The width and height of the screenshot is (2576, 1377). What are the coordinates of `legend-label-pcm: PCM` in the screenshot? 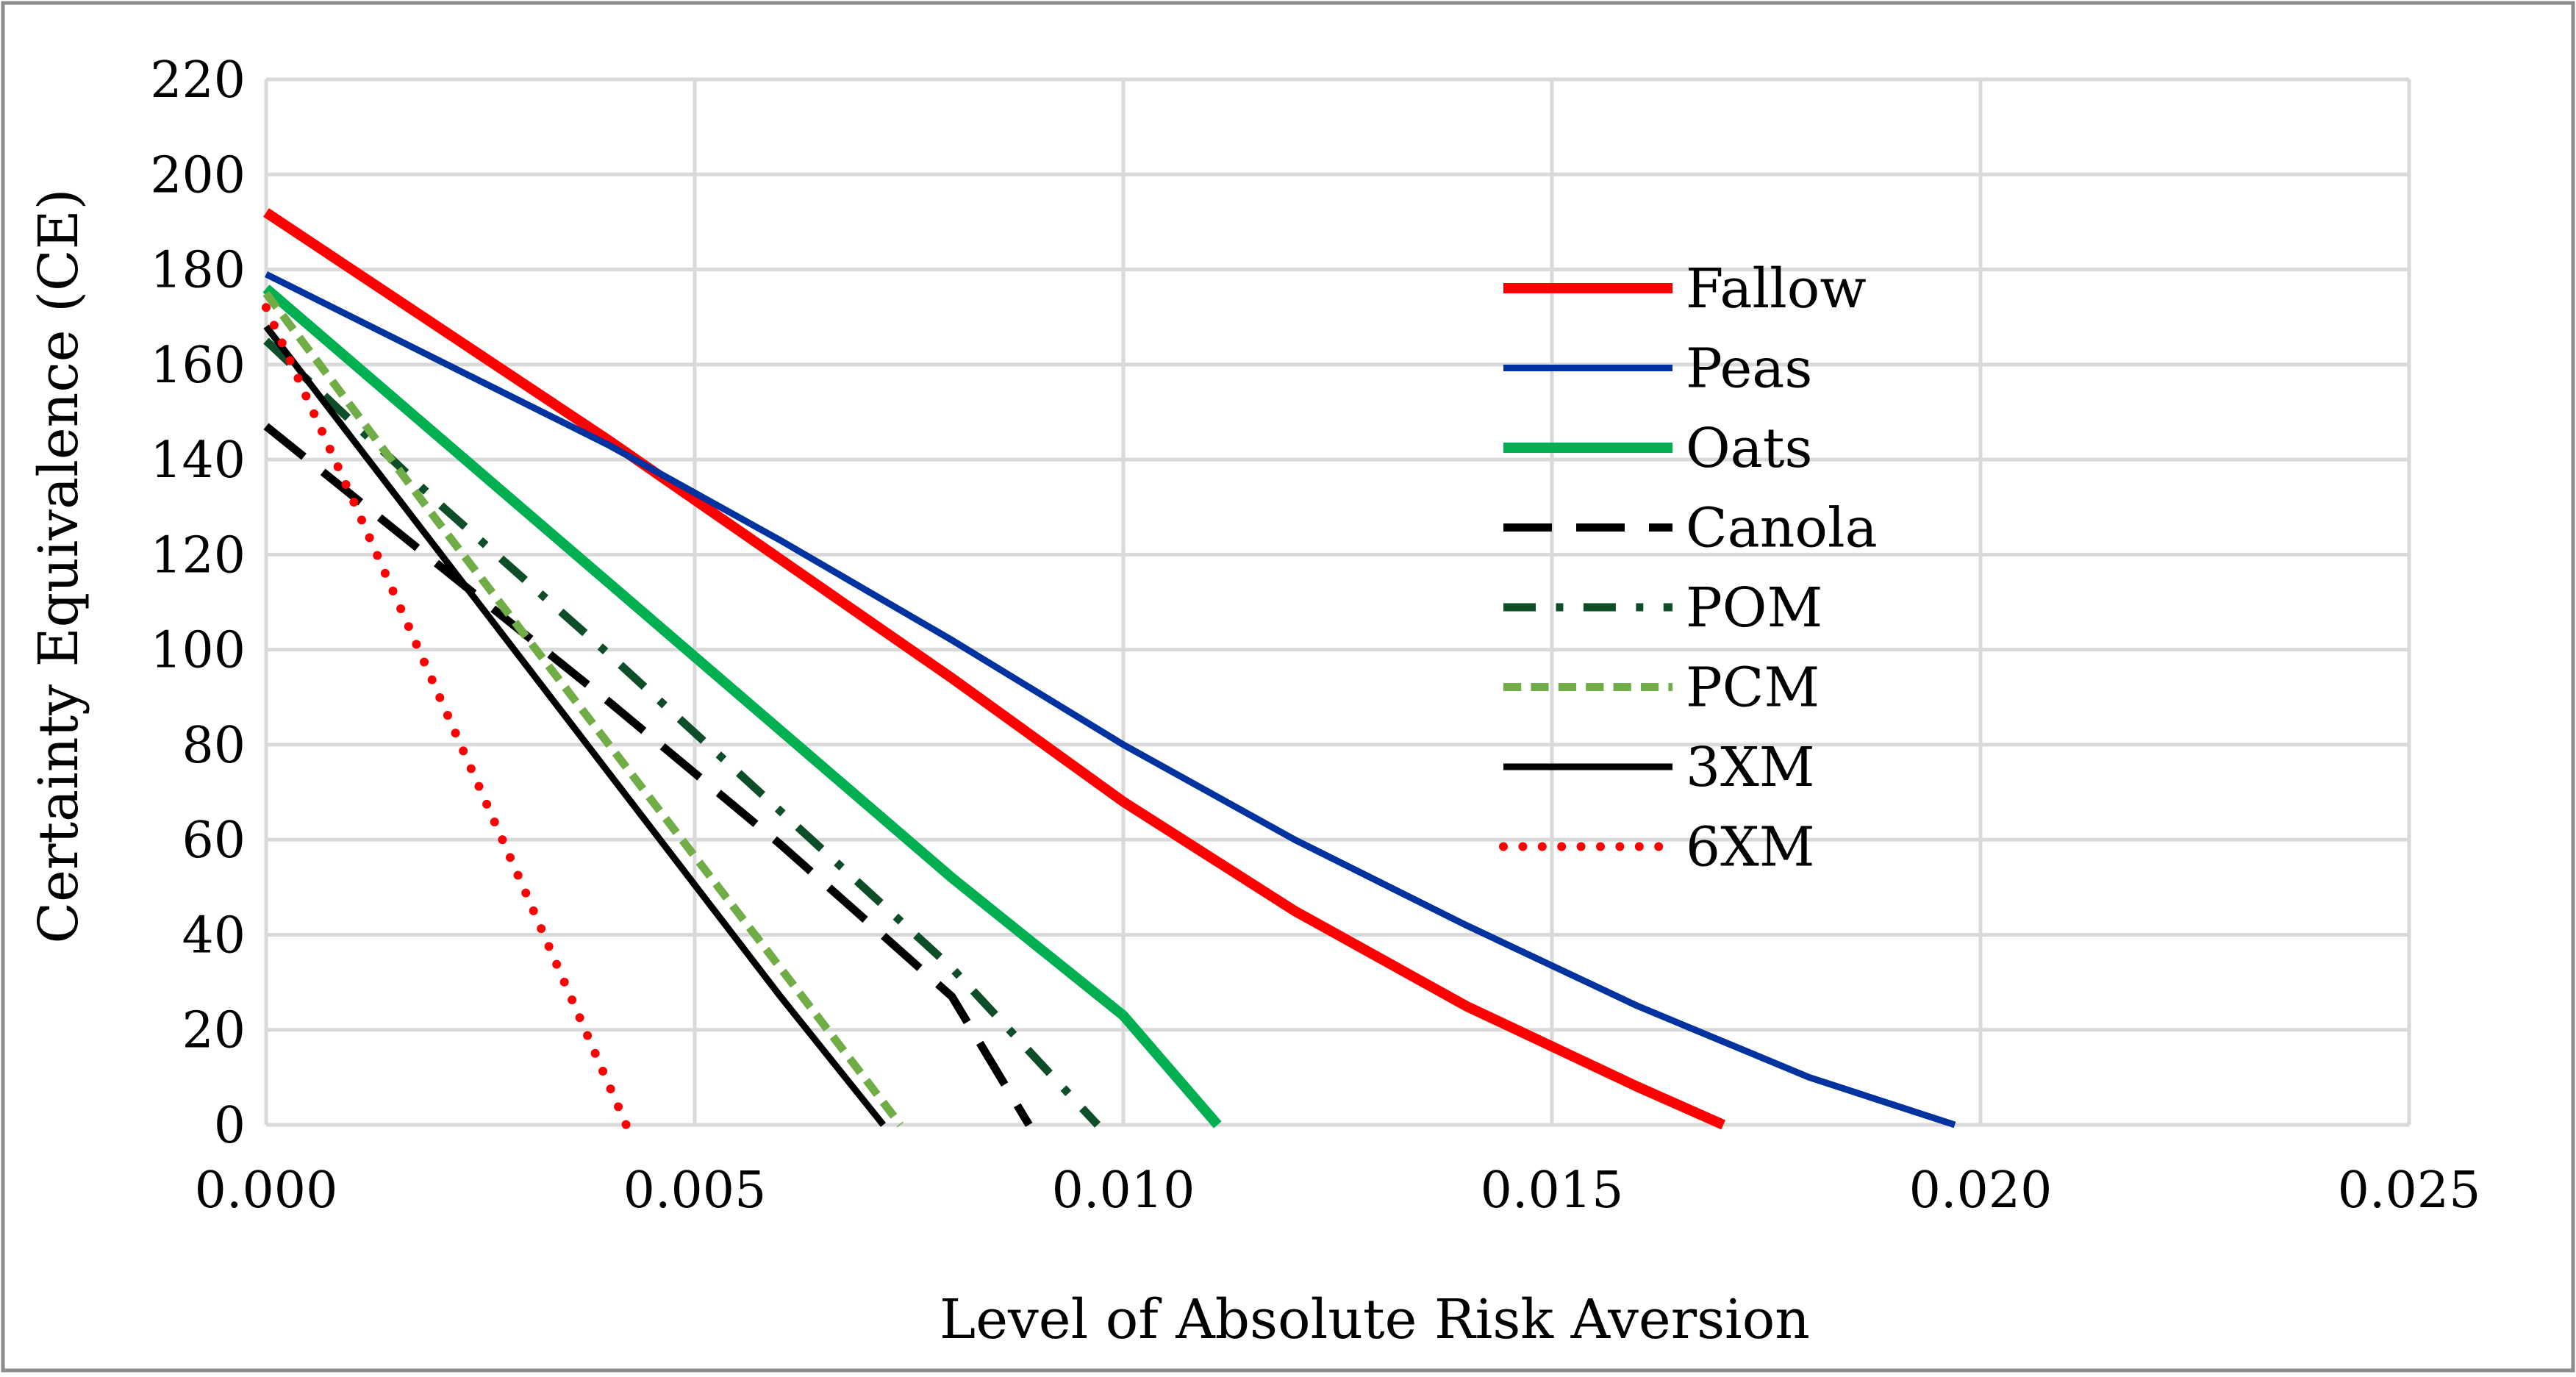 It's located at (1753, 688).